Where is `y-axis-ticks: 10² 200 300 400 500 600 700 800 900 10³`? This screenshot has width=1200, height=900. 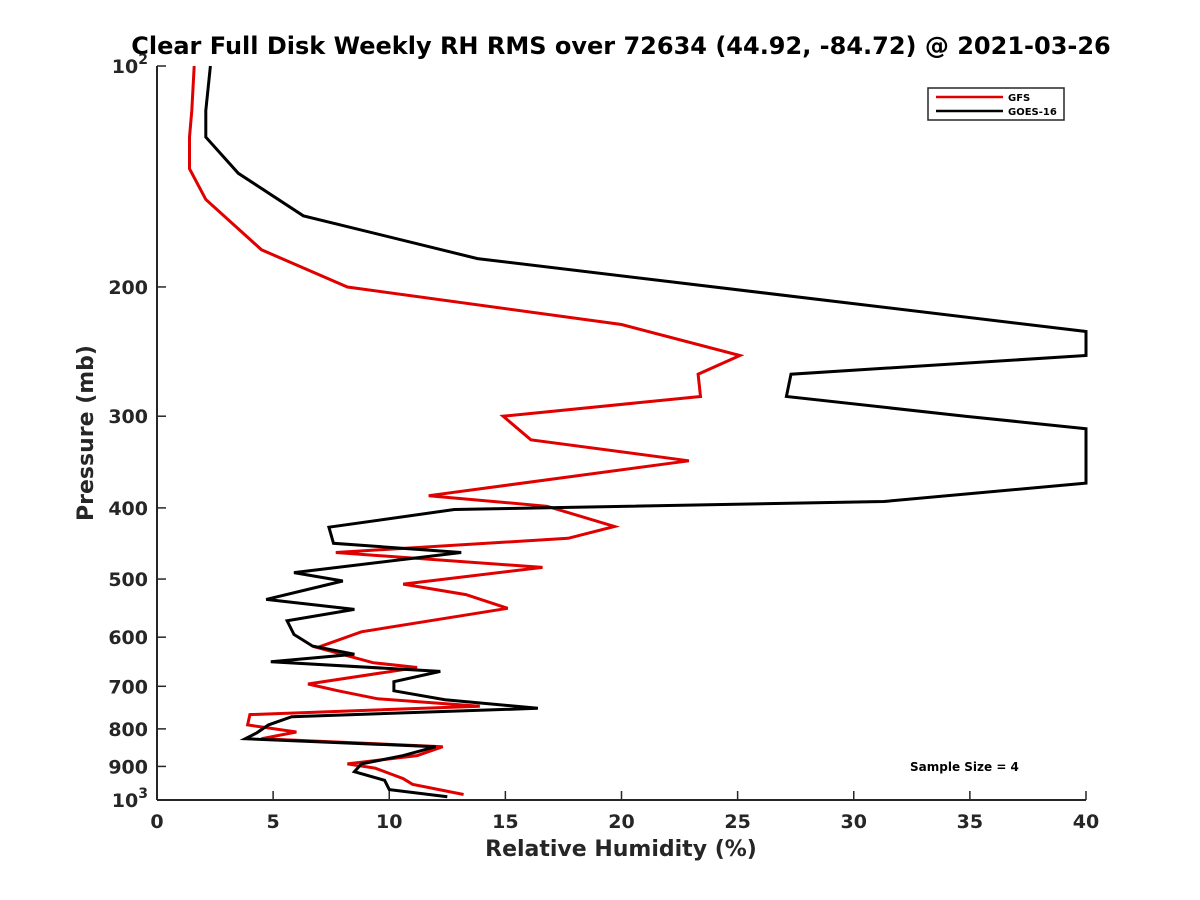
y-axis-ticks: 10² 200 300 400 500 600 700 800 900 10³ is located at coordinates (137, 432).